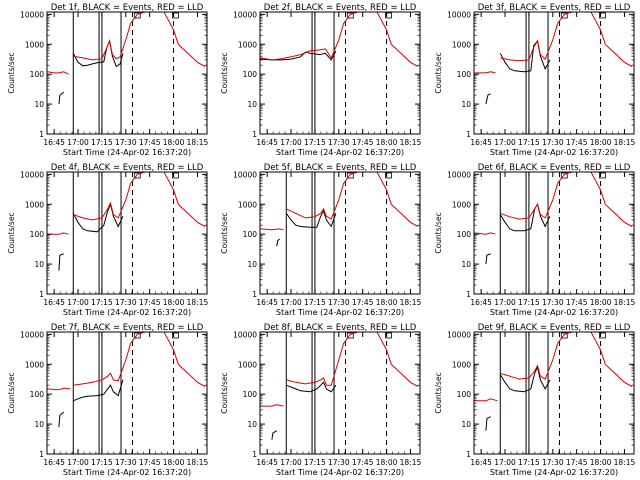 The width and height of the screenshot is (640, 480). What do you see at coordinates (340, 8) in the screenshot?
I see `panel-title: Det 2f, BLACK = Events, RED = LLD` at bounding box center [340, 8].